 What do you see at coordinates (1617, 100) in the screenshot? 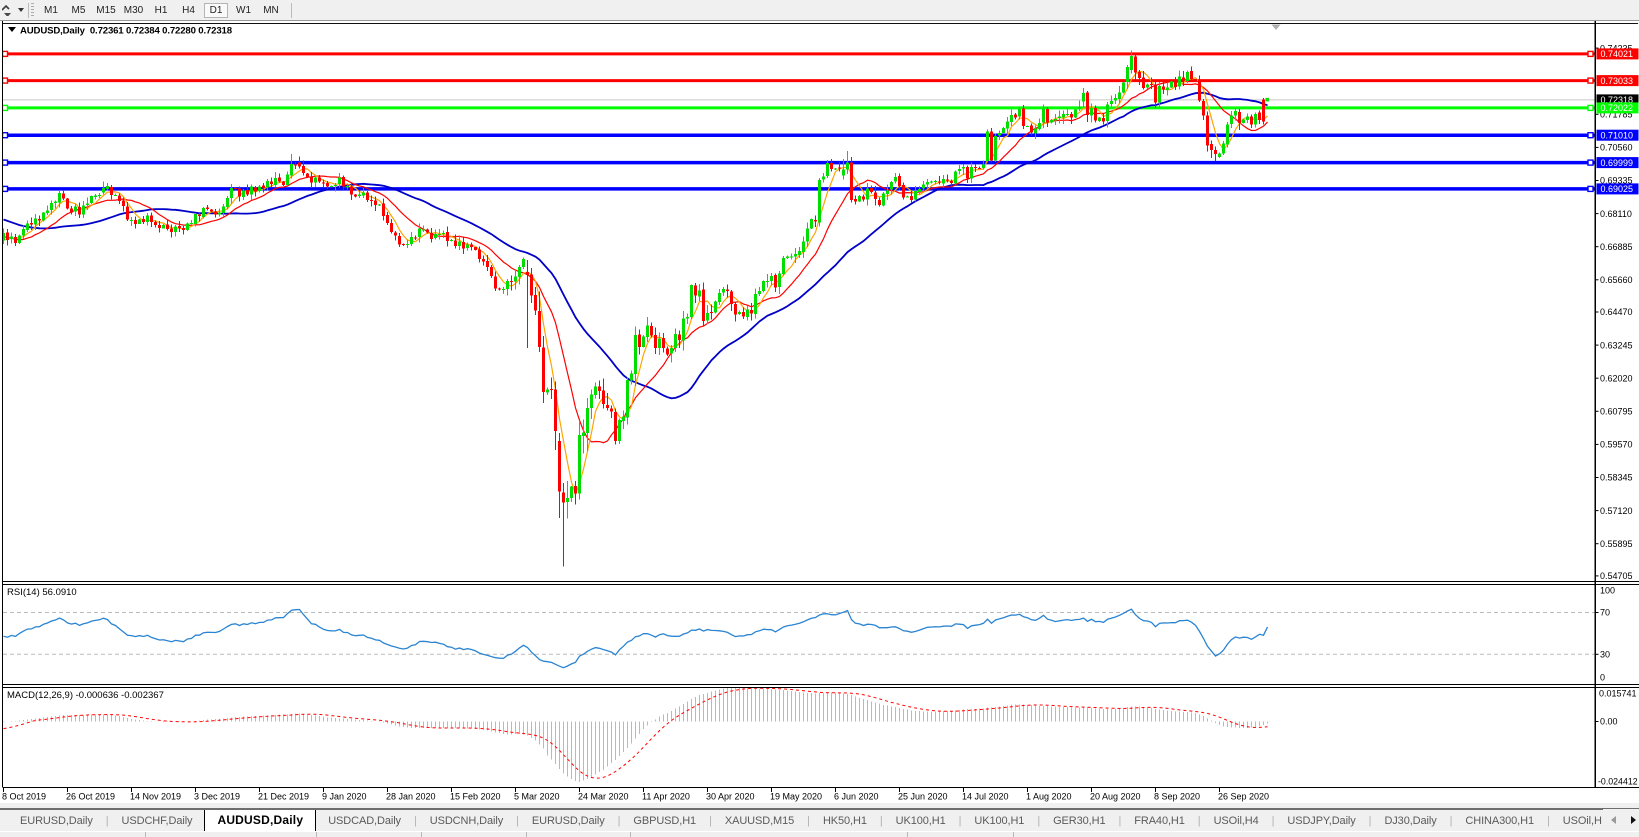
I see `svg-text: 0.72318` at bounding box center [1617, 100].